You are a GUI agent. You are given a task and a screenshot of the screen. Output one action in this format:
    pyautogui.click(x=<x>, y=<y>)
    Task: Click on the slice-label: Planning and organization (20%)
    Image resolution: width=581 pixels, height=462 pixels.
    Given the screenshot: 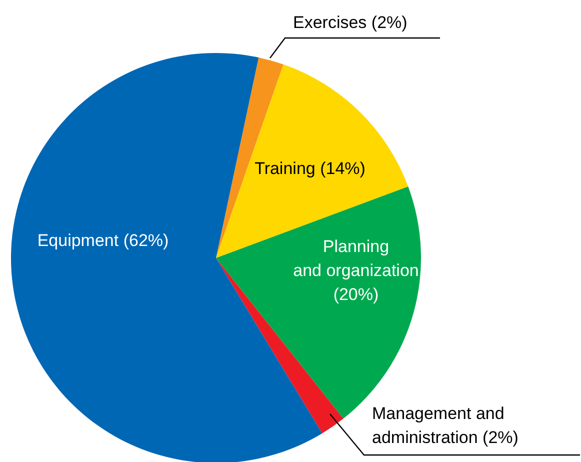 What is the action you would take?
    pyautogui.click(x=356, y=270)
    